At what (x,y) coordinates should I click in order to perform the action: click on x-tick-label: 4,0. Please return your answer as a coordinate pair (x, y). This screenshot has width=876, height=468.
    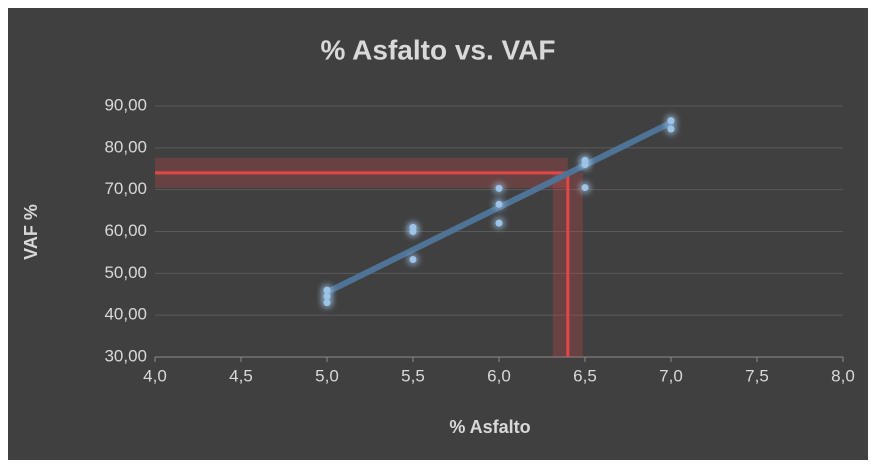
    Looking at the image, I should click on (155, 375).